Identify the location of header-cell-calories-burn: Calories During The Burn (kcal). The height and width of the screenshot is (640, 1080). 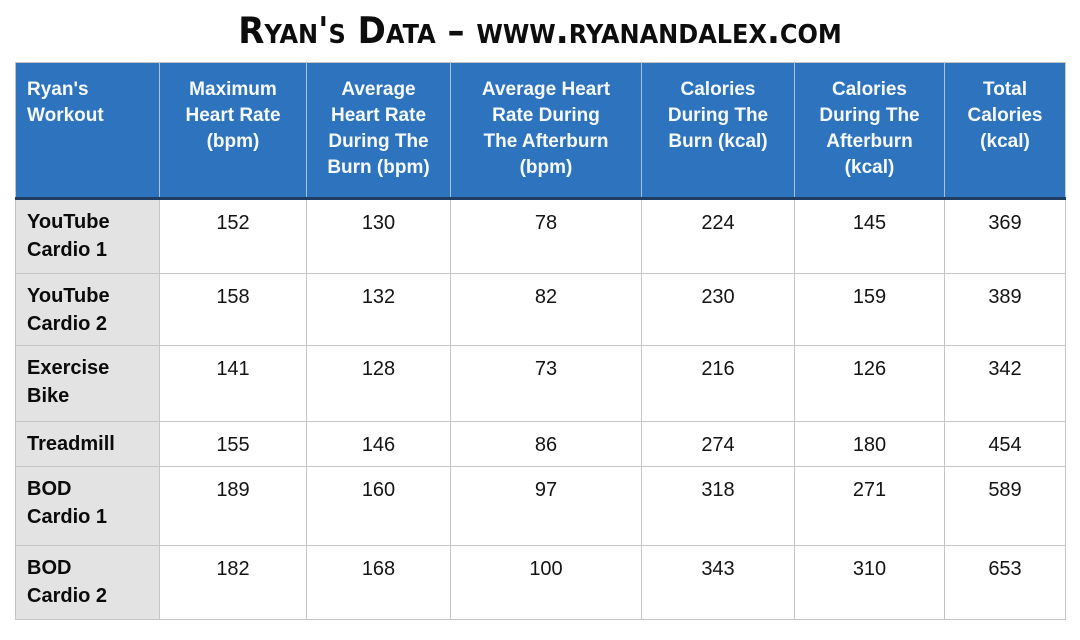
(718, 131).